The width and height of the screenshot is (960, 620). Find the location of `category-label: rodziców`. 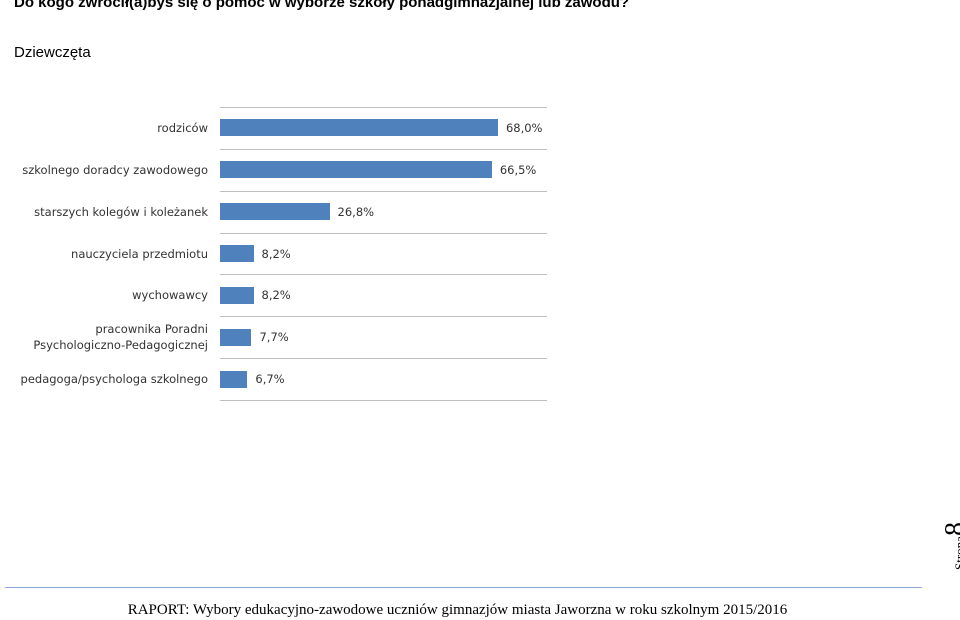

category-label: rodziców is located at coordinates (182, 127).